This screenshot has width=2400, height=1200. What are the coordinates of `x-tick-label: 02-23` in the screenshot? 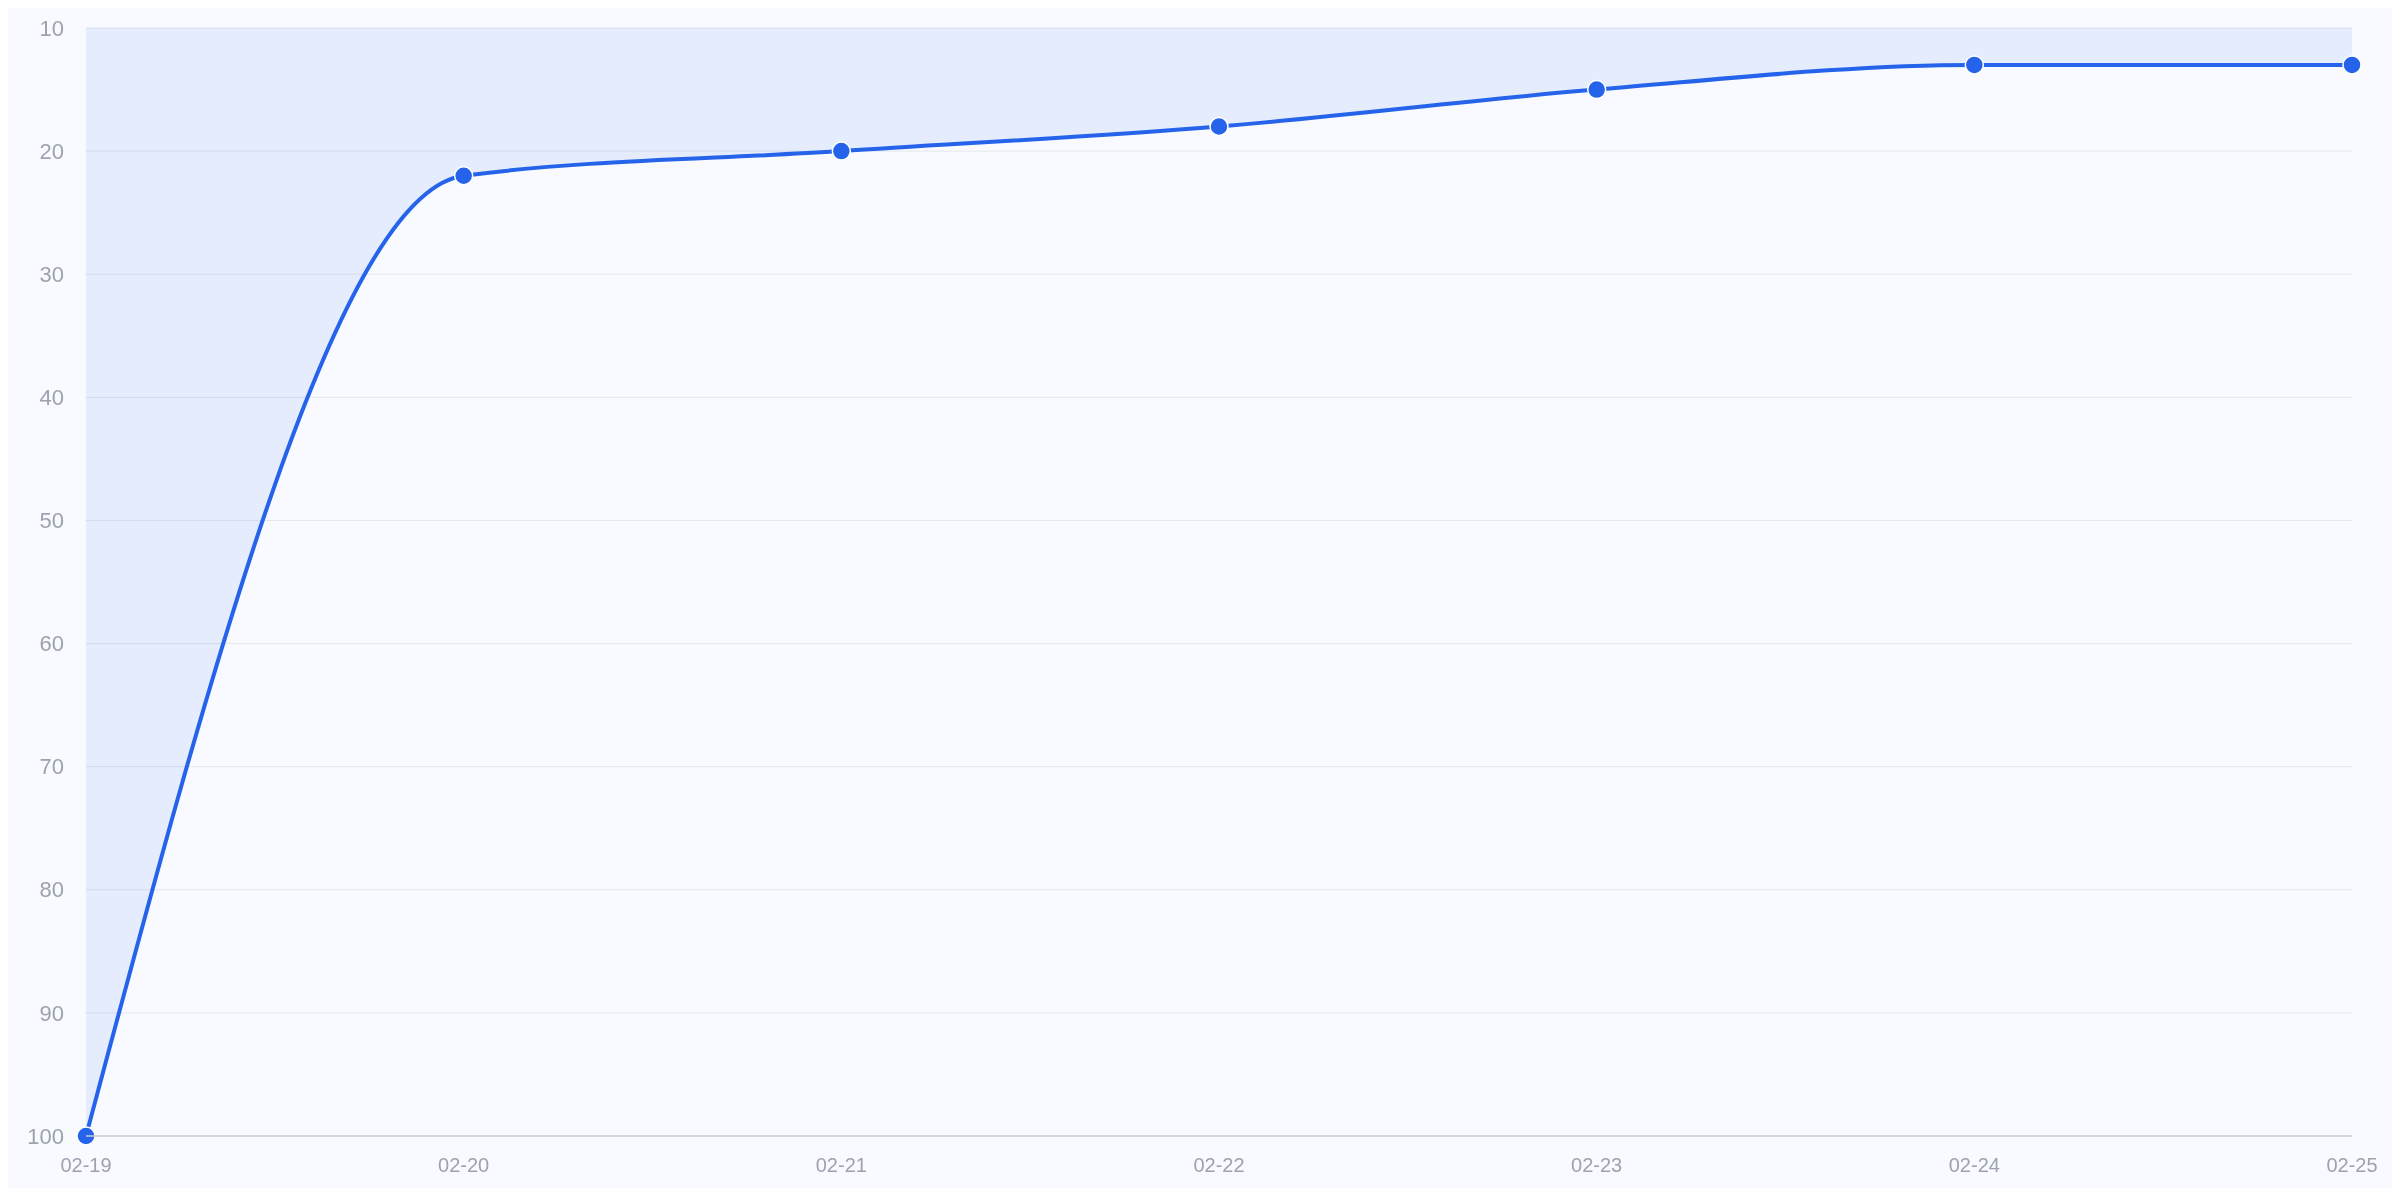 It's located at (1597, 1165).